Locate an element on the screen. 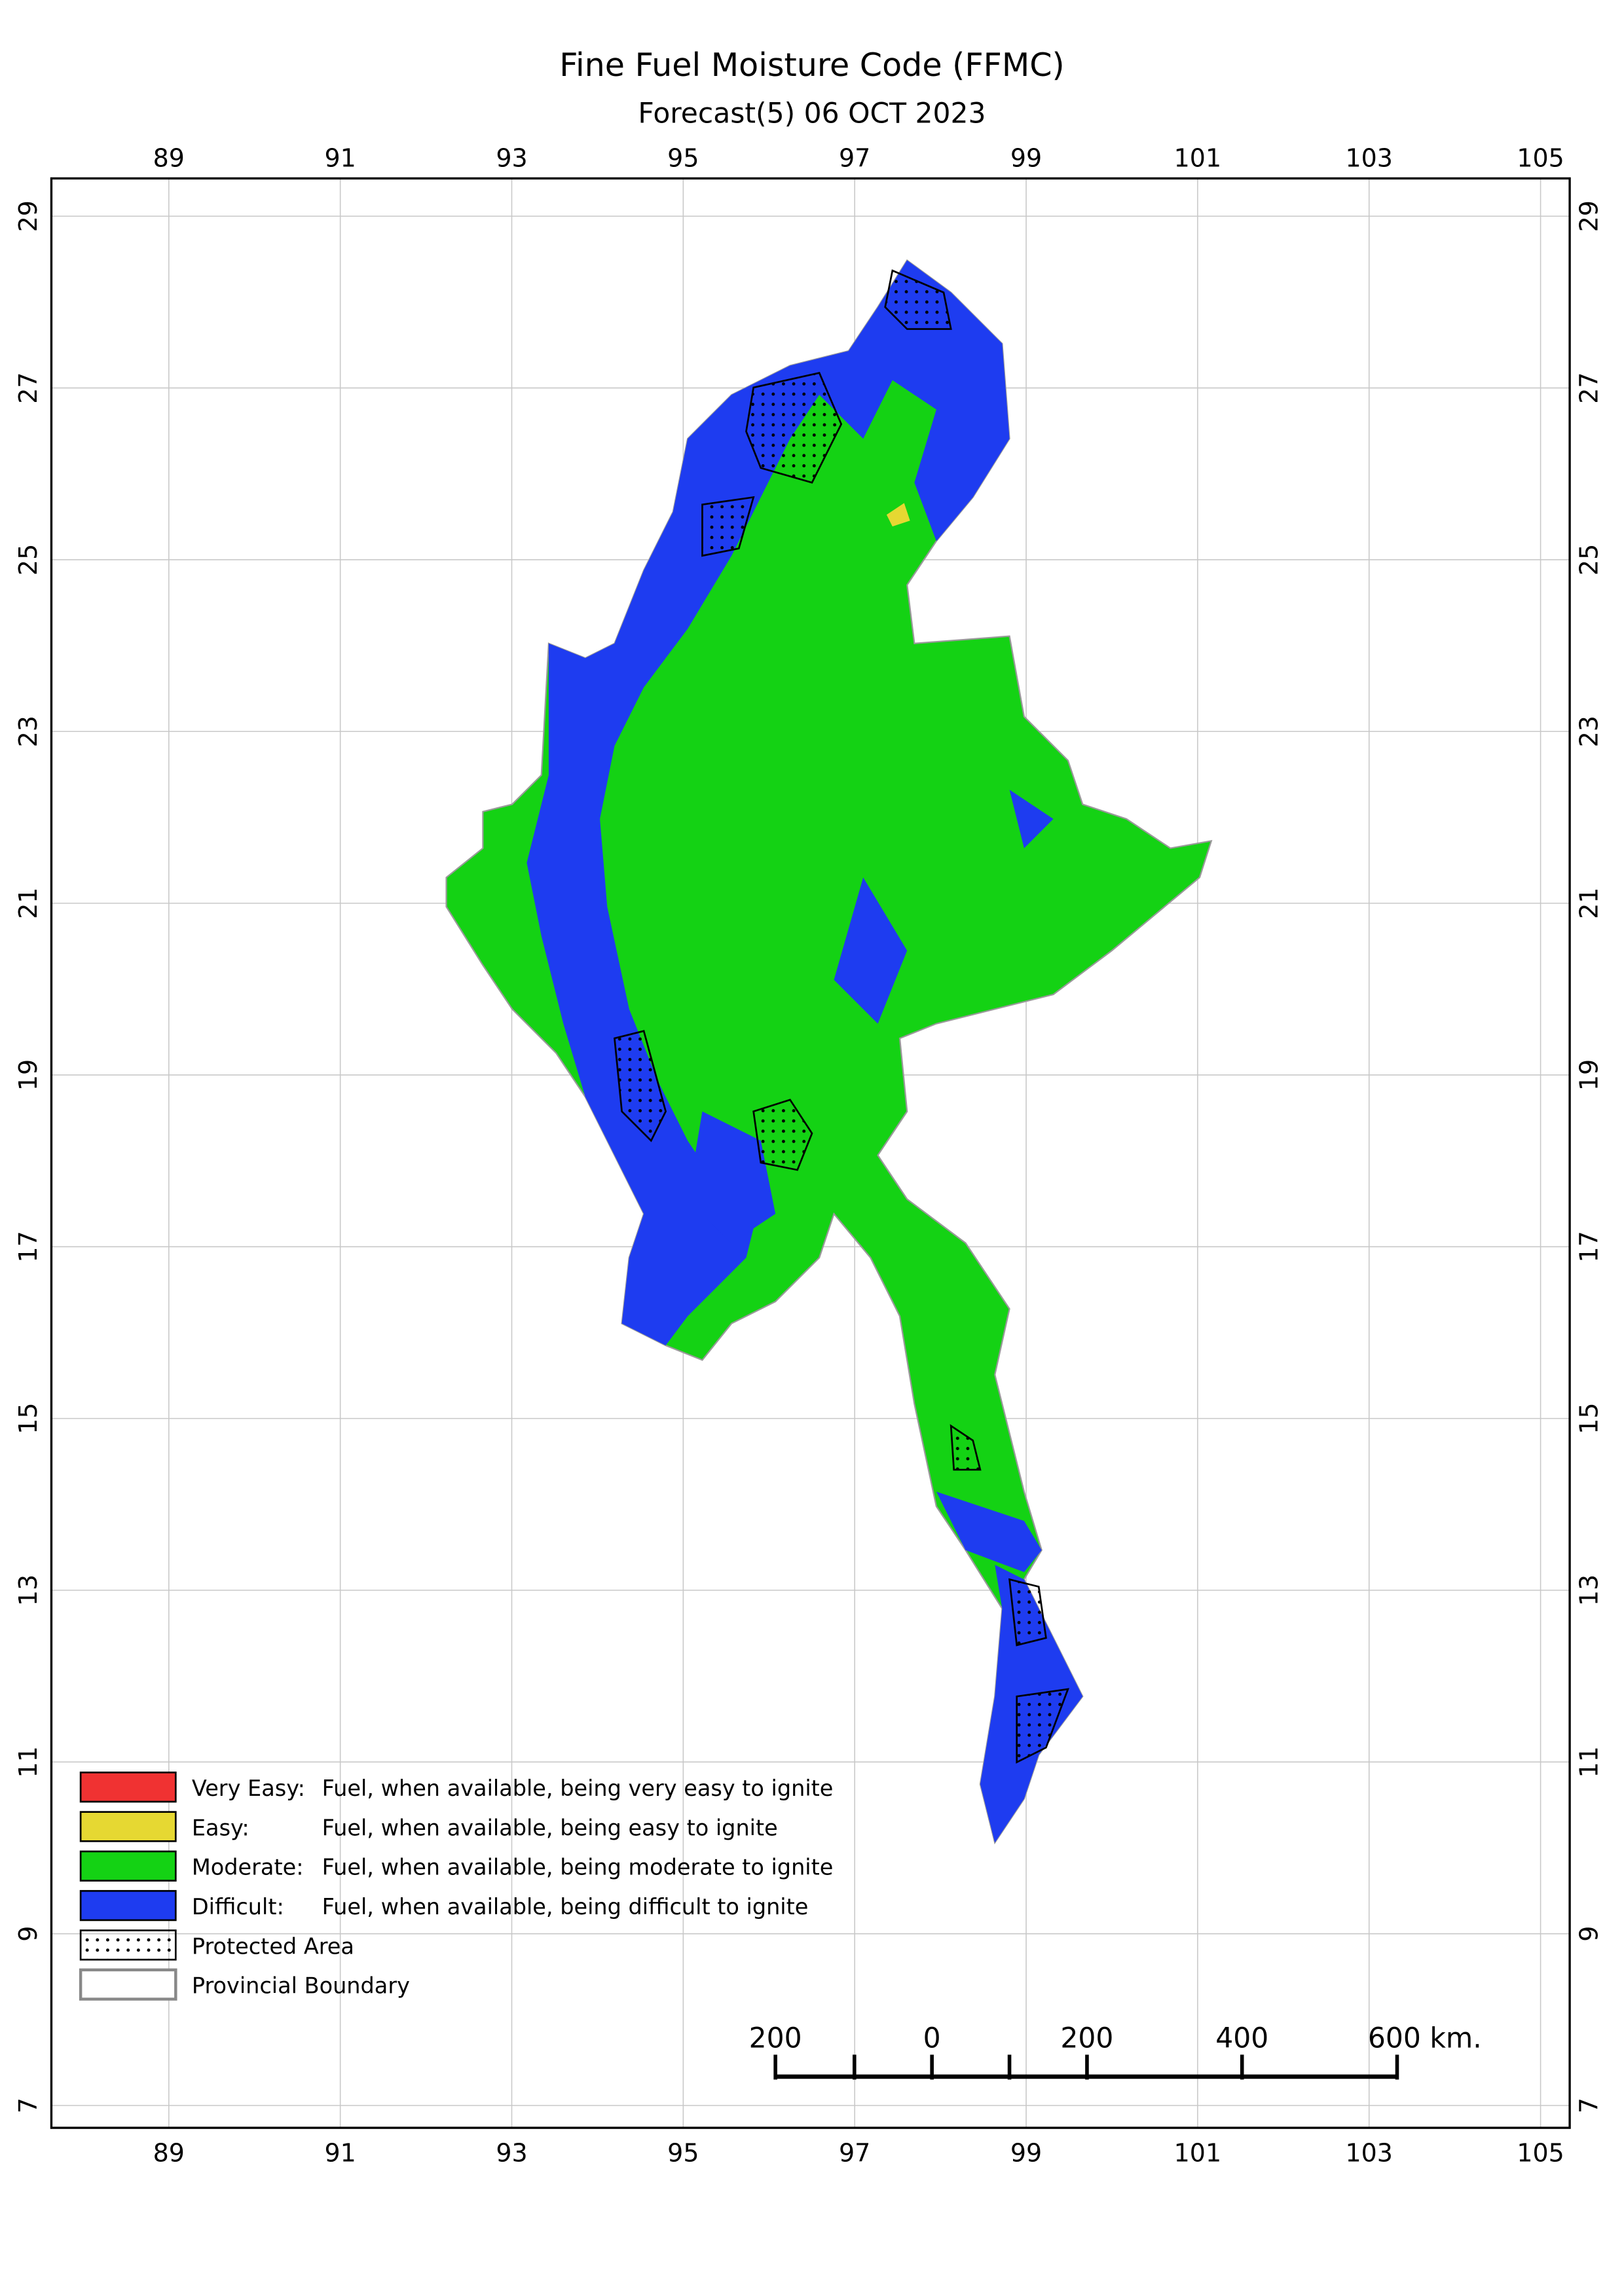 The height and width of the screenshot is (2296, 1624). scale-bar: 200 0 200 400 600 km. is located at coordinates (1115, 2051).